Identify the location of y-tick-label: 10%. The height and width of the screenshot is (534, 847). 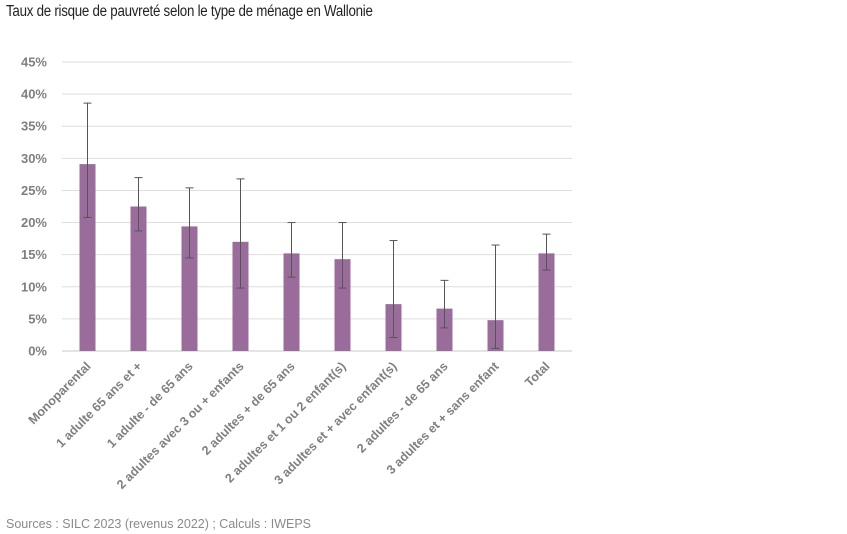
(34, 286).